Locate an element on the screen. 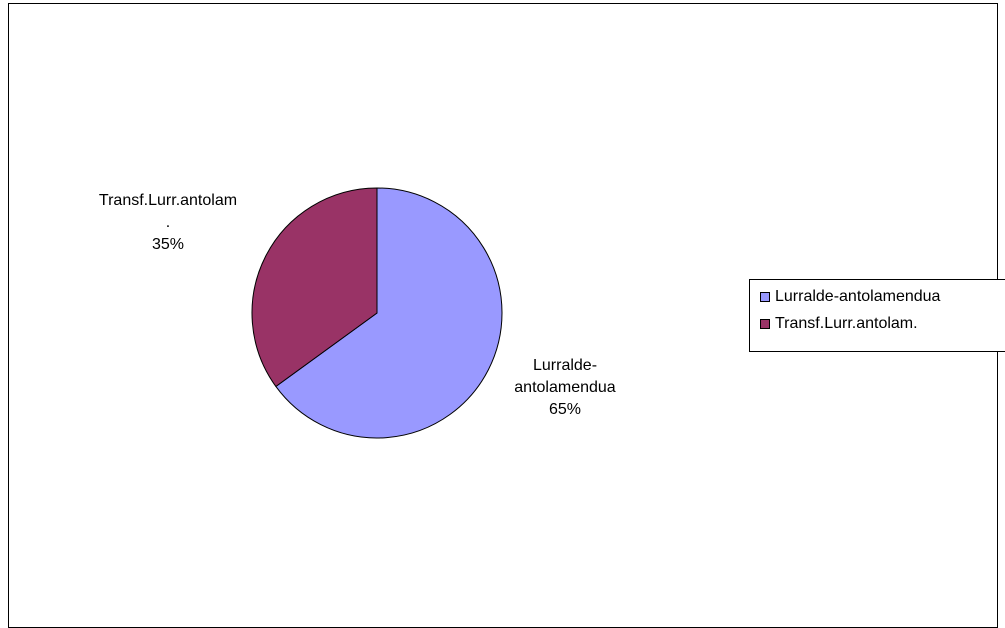  pie-slice-lurralde is located at coordinates (389, 313).